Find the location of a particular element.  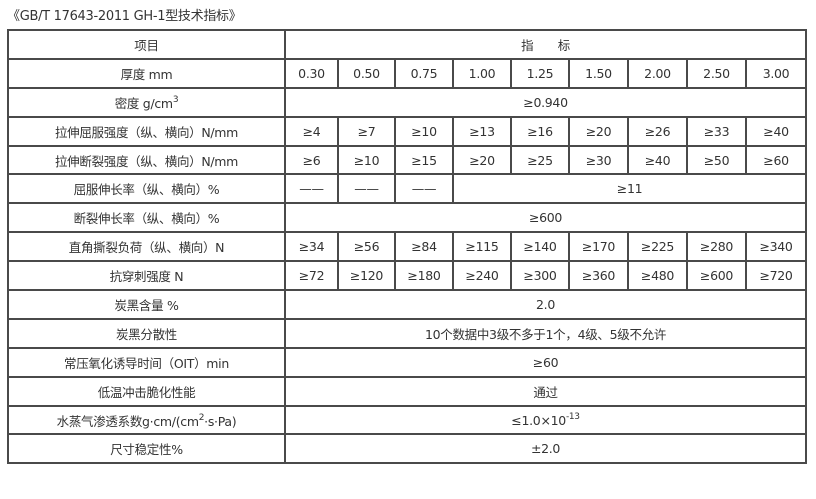

value-cell: ≥13 is located at coordinates (482, 131).